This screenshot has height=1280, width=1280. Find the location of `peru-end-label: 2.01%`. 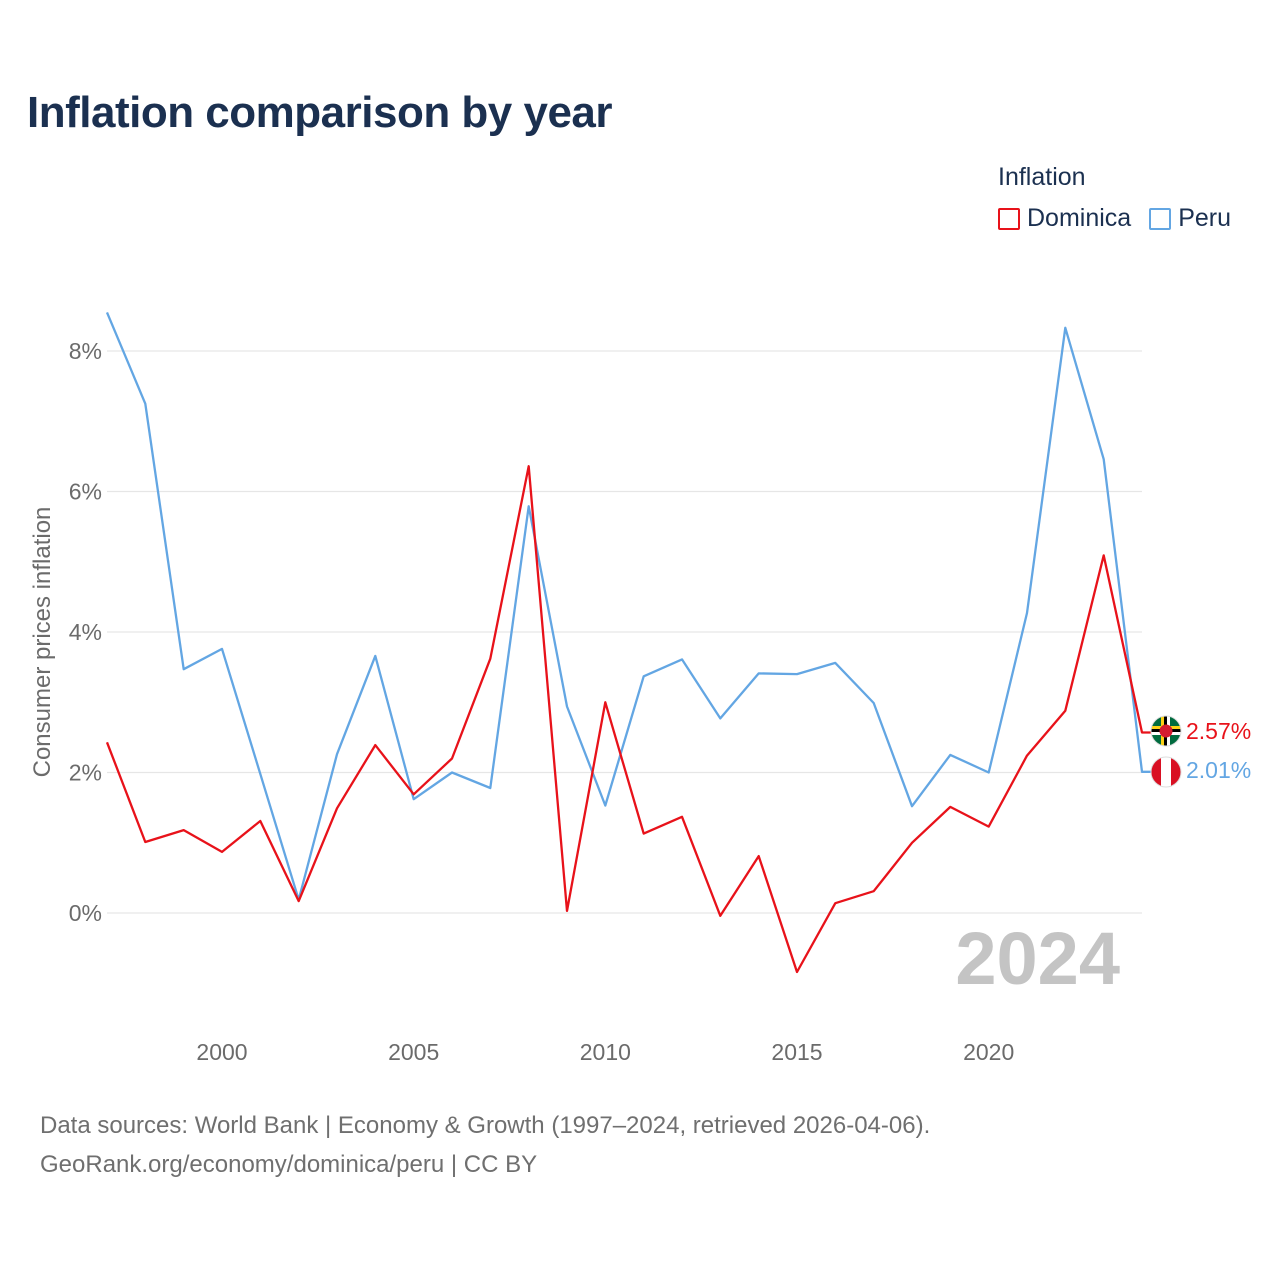

peru-end-label: 2.01% is located at coordinates (1218, 770).